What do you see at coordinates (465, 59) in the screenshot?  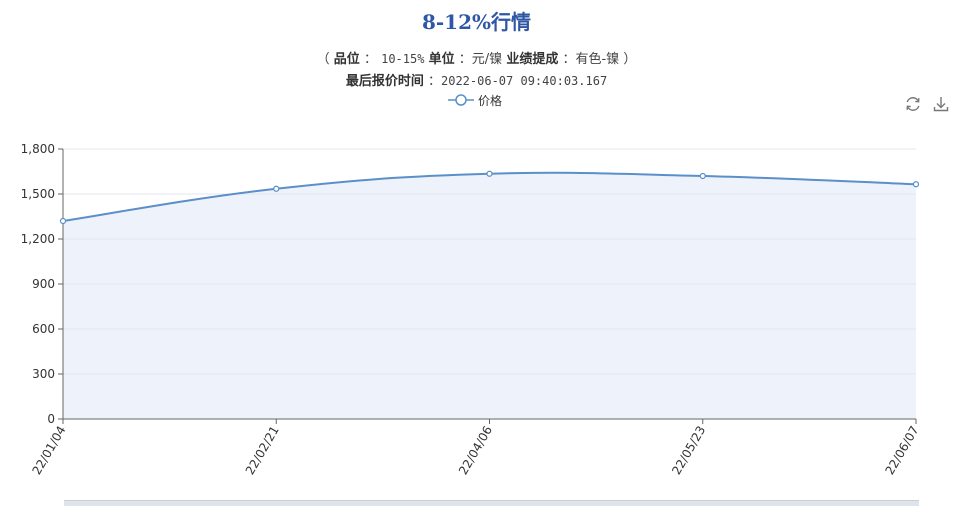 I see `unit-sep: ：` at bounding box center [465, 59].